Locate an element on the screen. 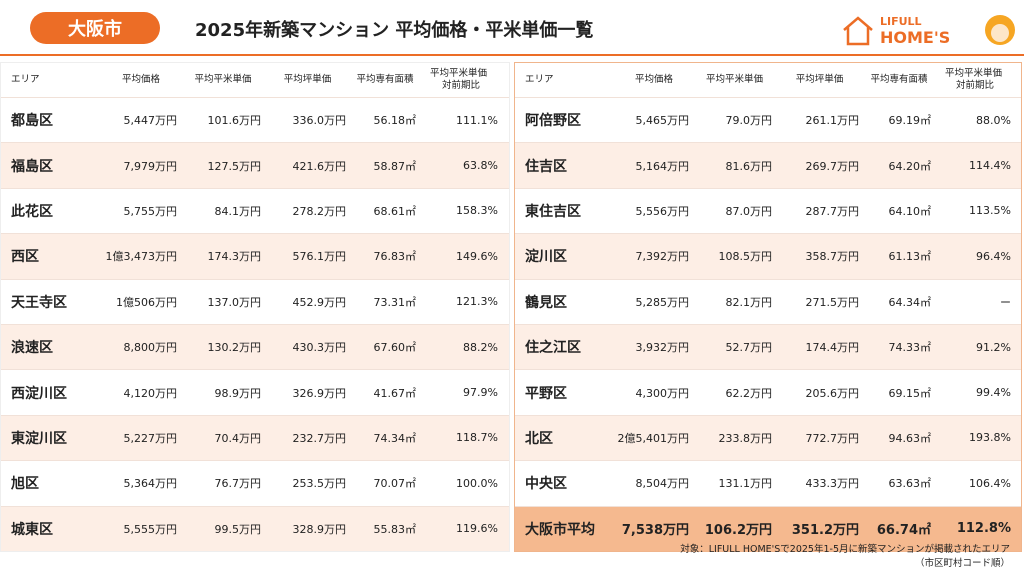 Image resolution: width=1024 pixels, height=576 pixels. data-row: 西淀川区 4,120万円 98.9万円 326.9万円 41.67㎡ 97.9% is located at coordinates (255, 391).